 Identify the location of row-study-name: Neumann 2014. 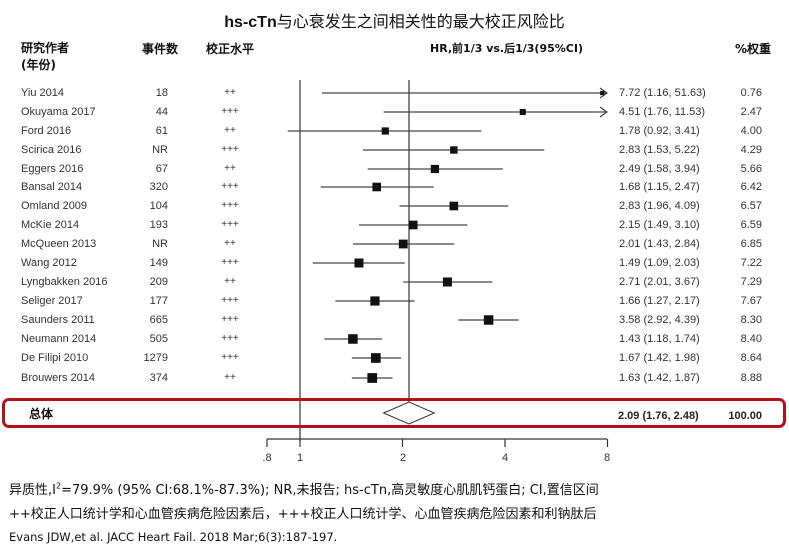
(59, 339).